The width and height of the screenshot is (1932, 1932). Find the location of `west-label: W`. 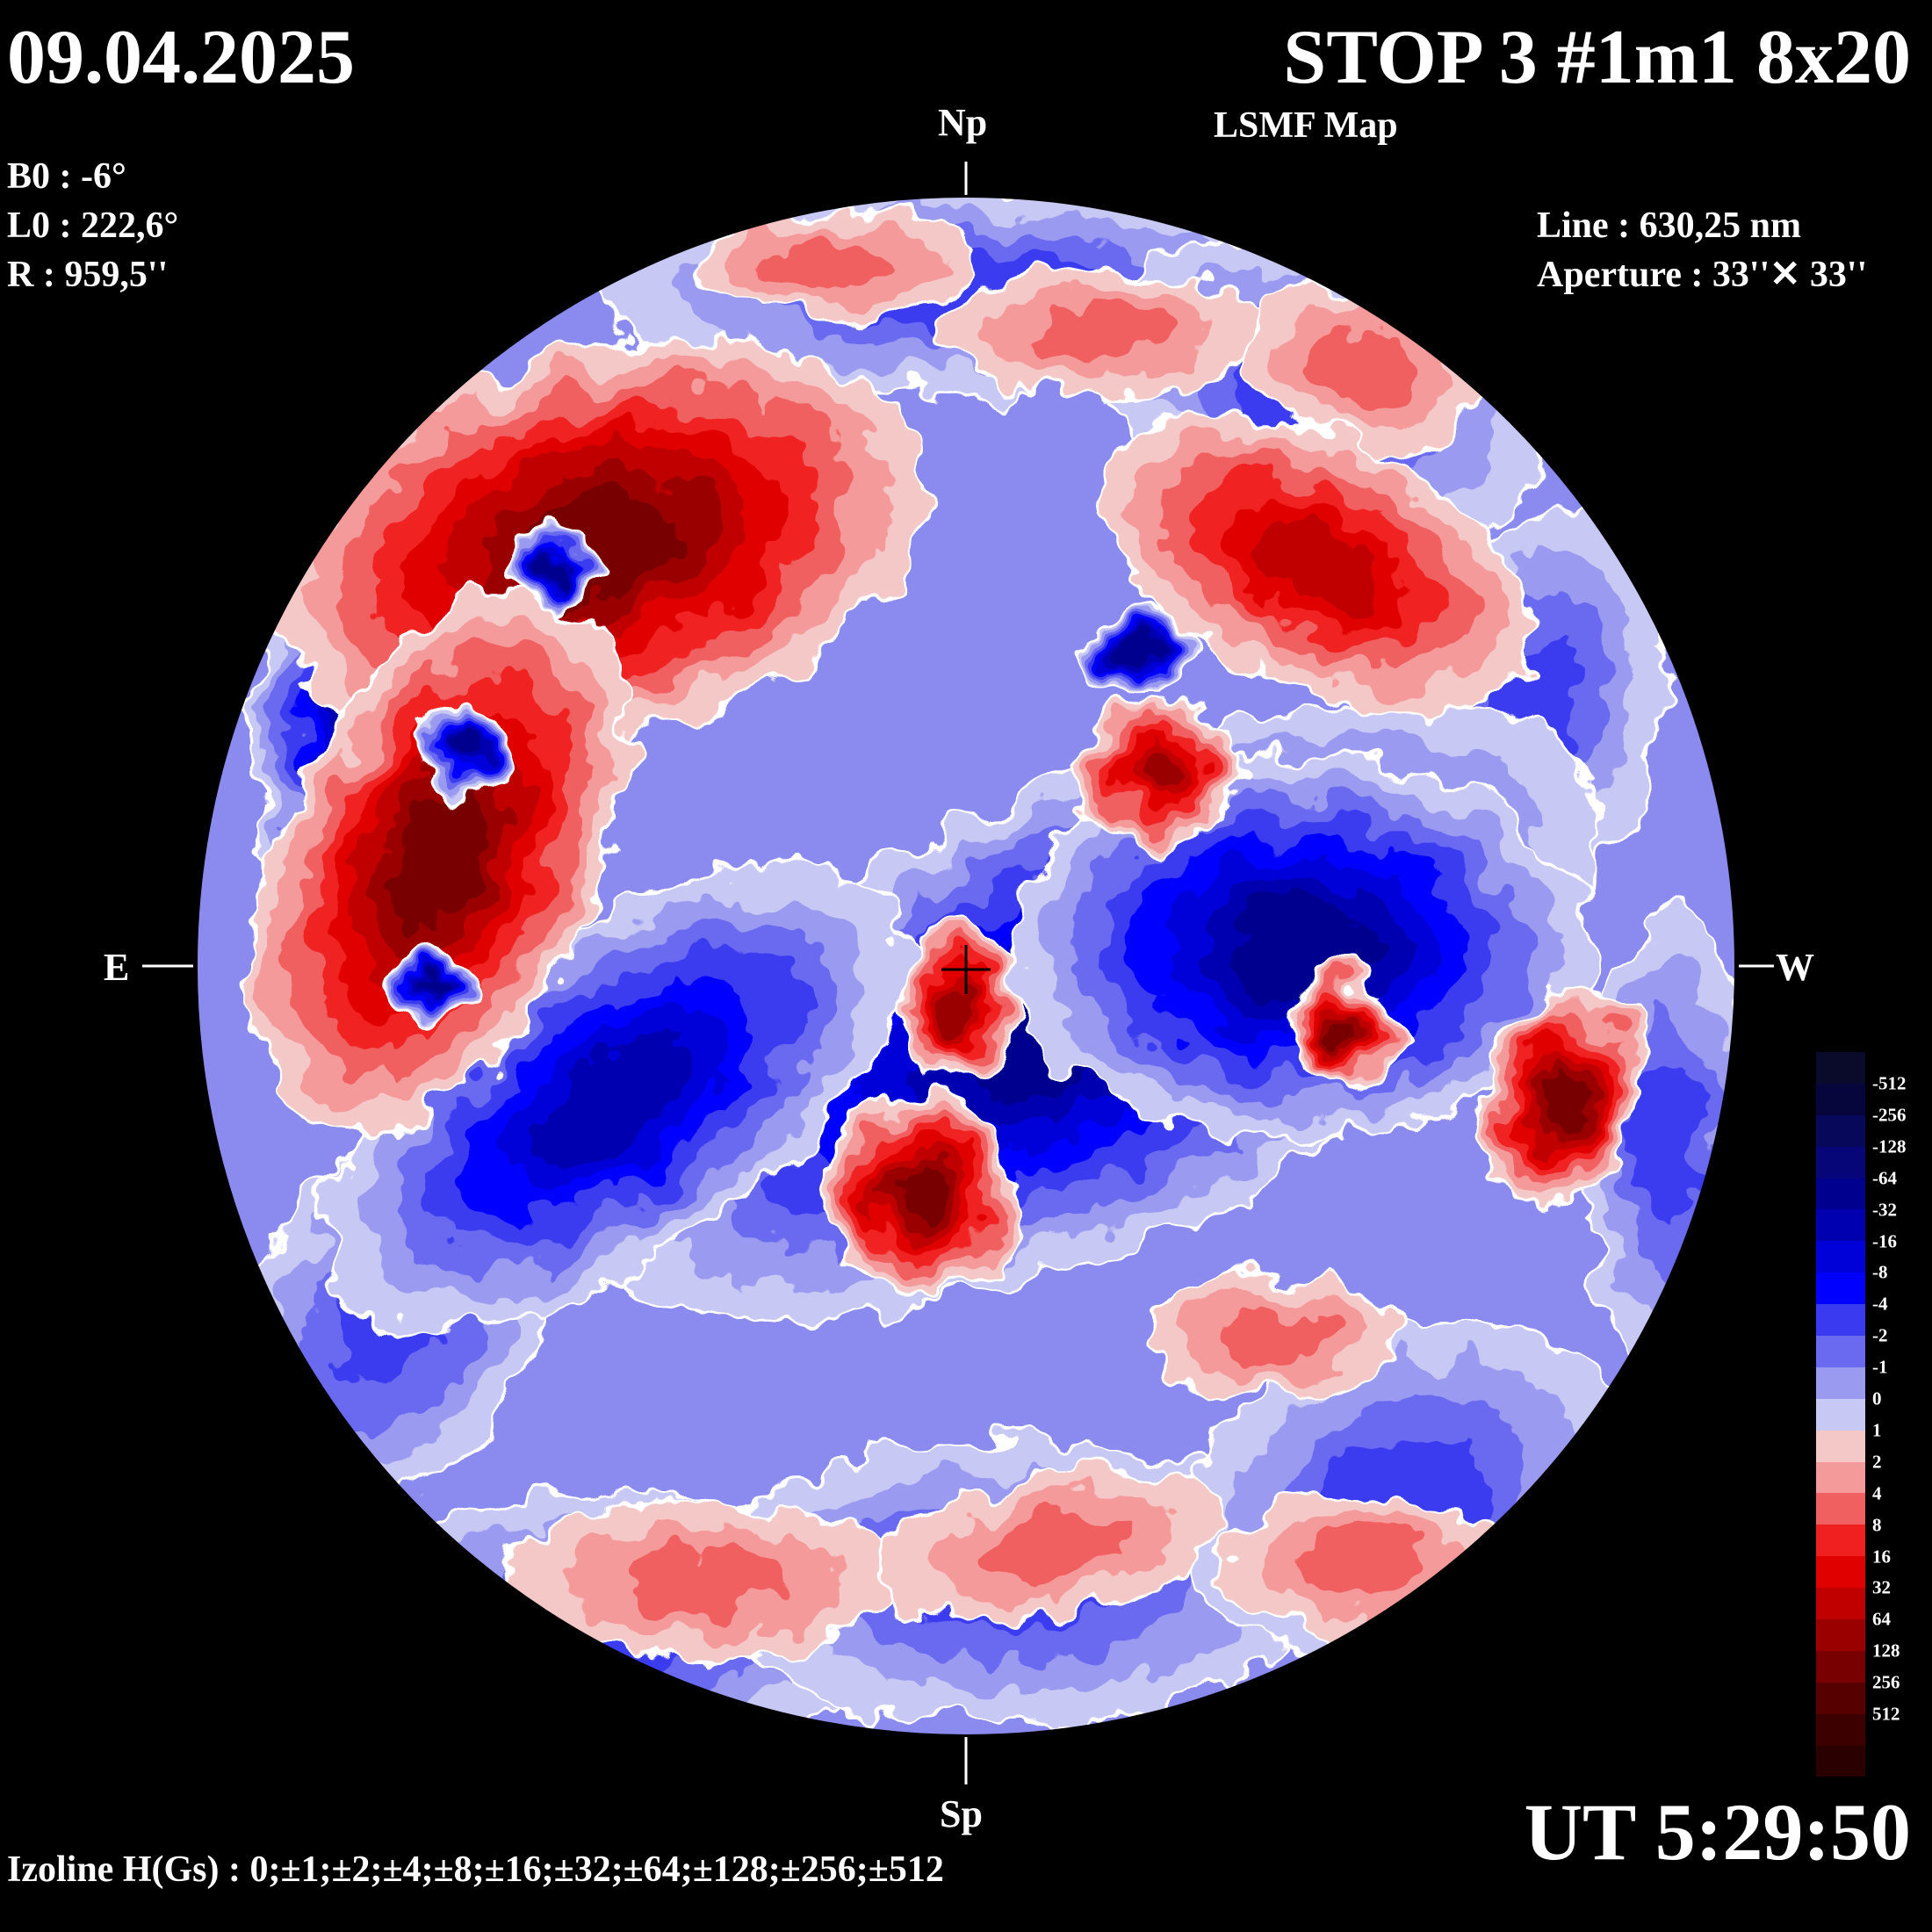

west-label: W is located at coordinates (1795, 968).